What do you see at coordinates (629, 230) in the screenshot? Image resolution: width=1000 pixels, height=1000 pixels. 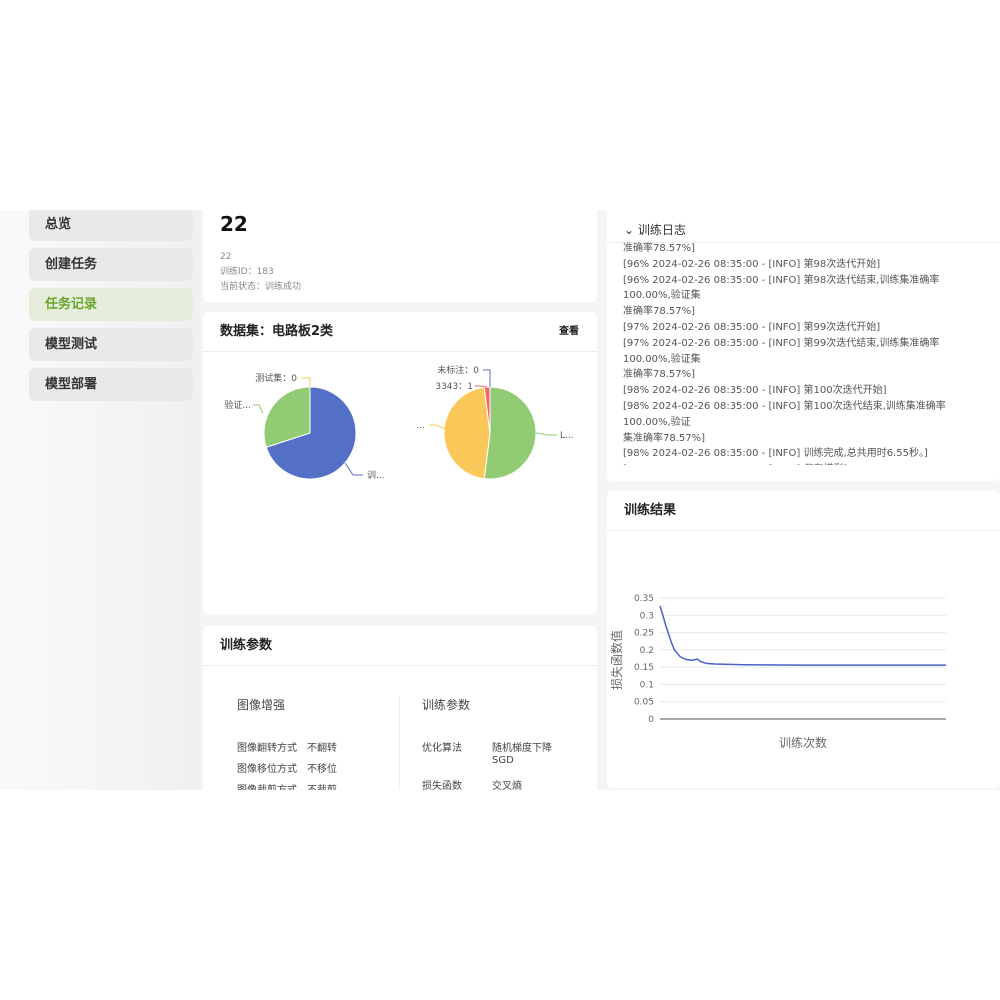 I see `chevron-down-icon: ⌄` at bounding box center [629, 230].